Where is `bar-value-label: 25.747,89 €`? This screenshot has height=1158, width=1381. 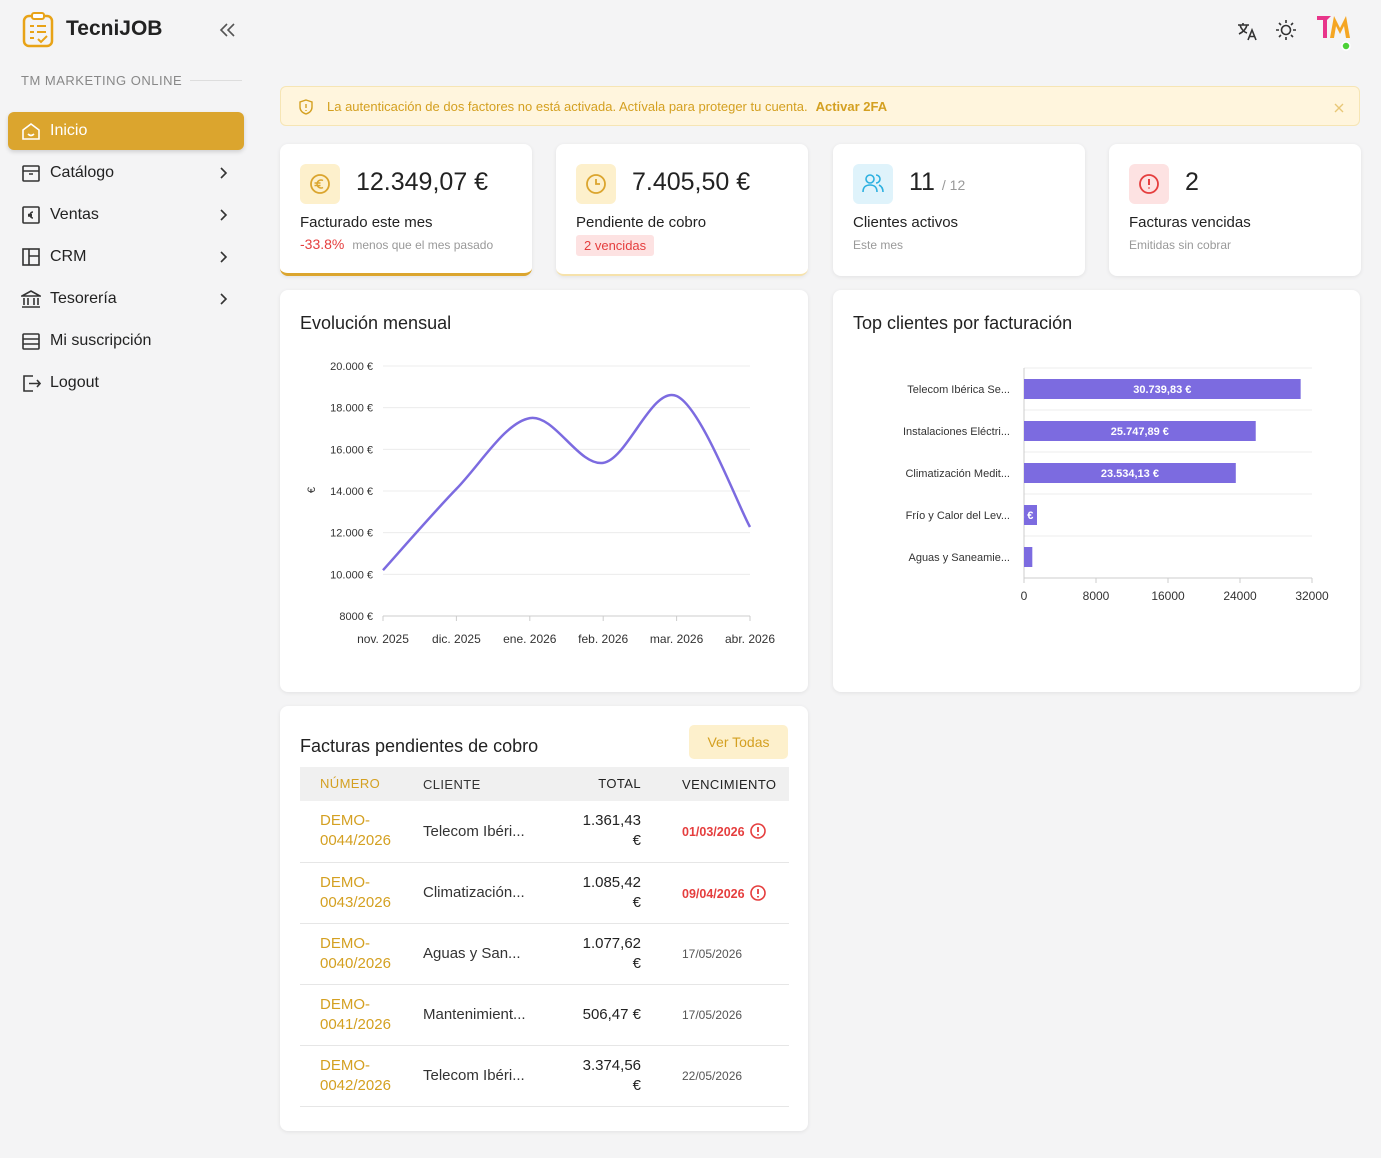
bar-value-label: 25.747,89 € is located at coordinates (1140, 432).